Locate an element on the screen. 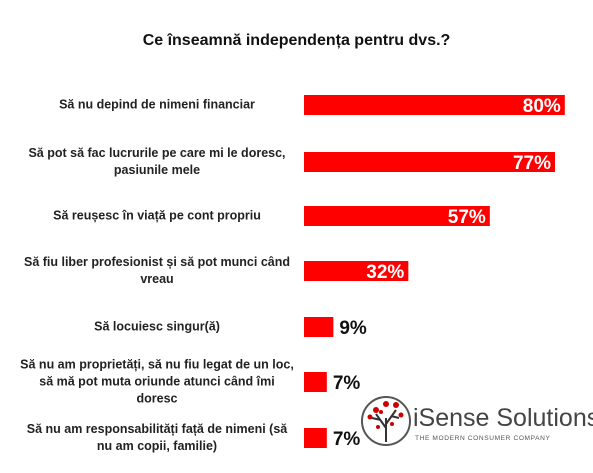  value-label: 57% is located at coordinates (467, 217).